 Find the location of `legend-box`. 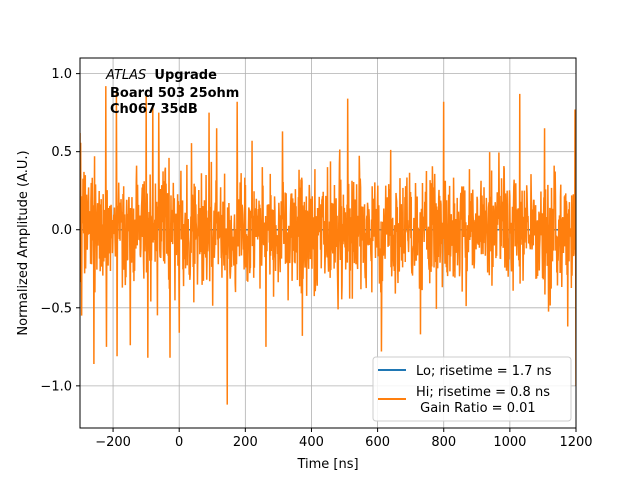

legend-box is located at coordinates (472, 389).